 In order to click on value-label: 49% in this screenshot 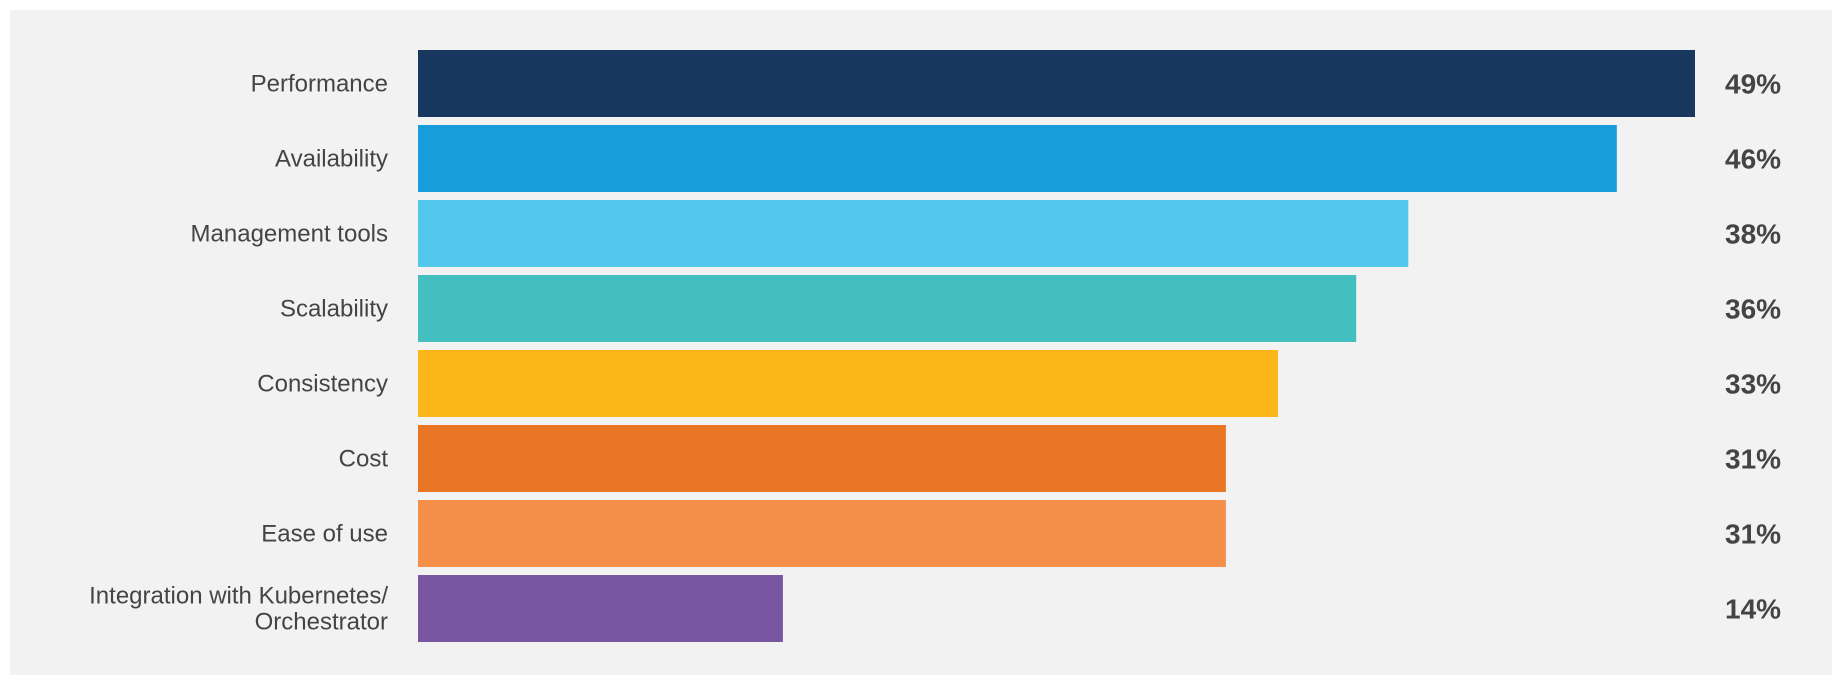, I will do `click(1753, 84)`.